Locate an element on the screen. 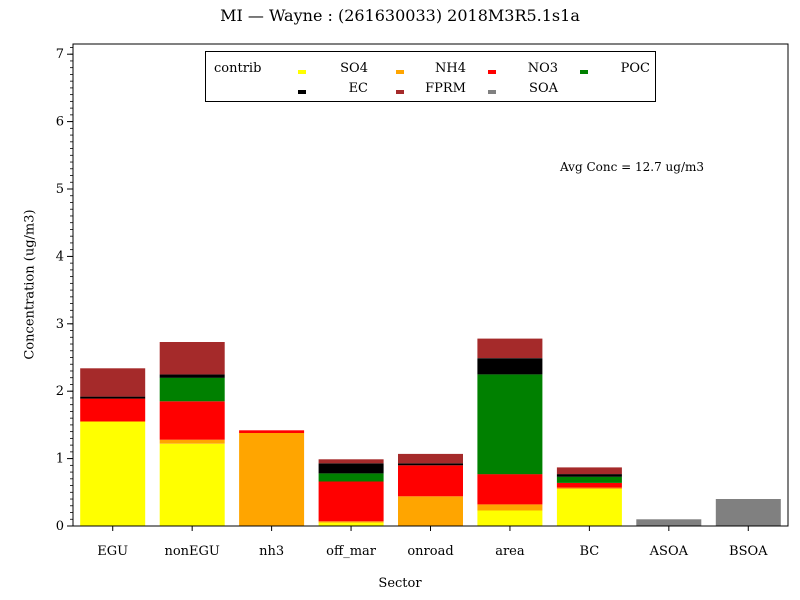 The height and width of the screenshot is (600, 800). y-axis: 0 1 2 3 4 5 6 7 is located at coordinates (64, 290).